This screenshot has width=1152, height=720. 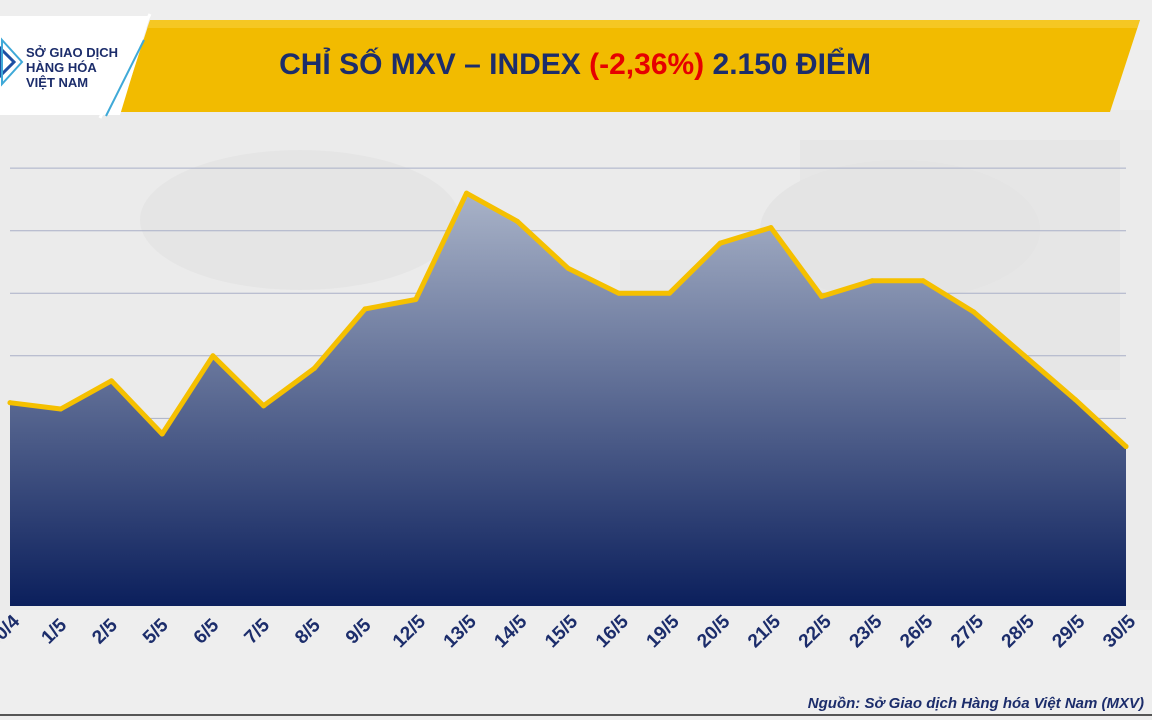 What do you see at coordinates (713, 631) in the screenshot?
I see `x-tick-label: 20/5` at bounding box center [713, 631].